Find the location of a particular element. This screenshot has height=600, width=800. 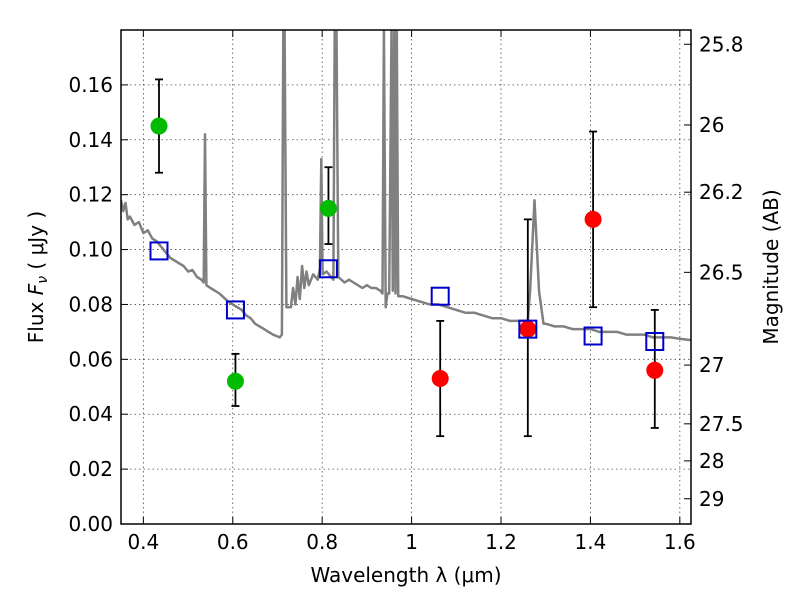

x-tick-label: 0.6 is located at coordinates (233, 542).